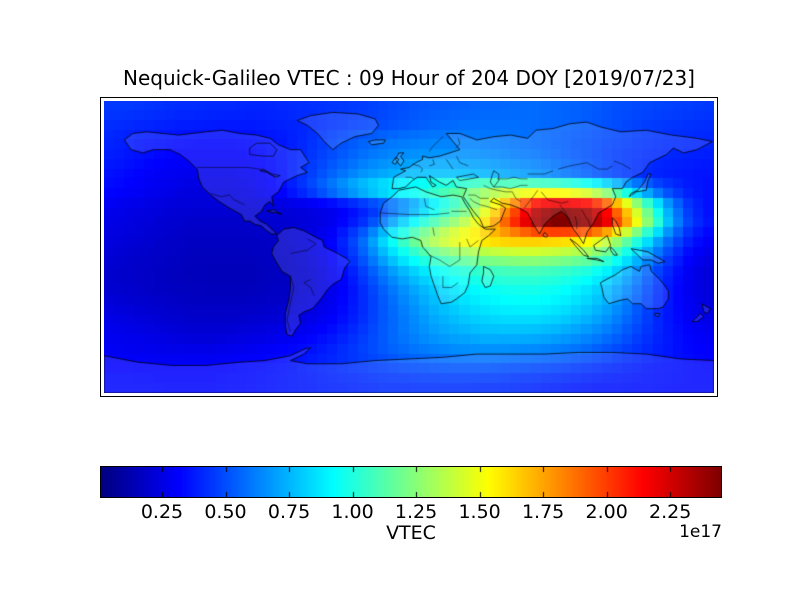 Image resolution: width=800 pixels, height=600 pixels. What do you see at coordinates (543, 512) in the screenshot?
I see `colorbar-tick-label: 1.75` at bounding box center [543, 512].